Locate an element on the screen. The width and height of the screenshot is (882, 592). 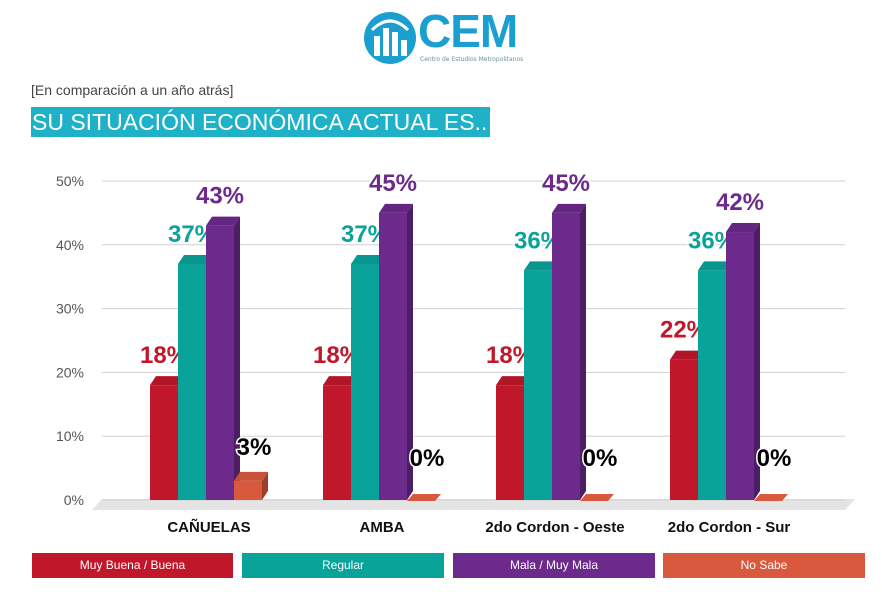
logo-text: CEM is located at coordinates (468, 31).